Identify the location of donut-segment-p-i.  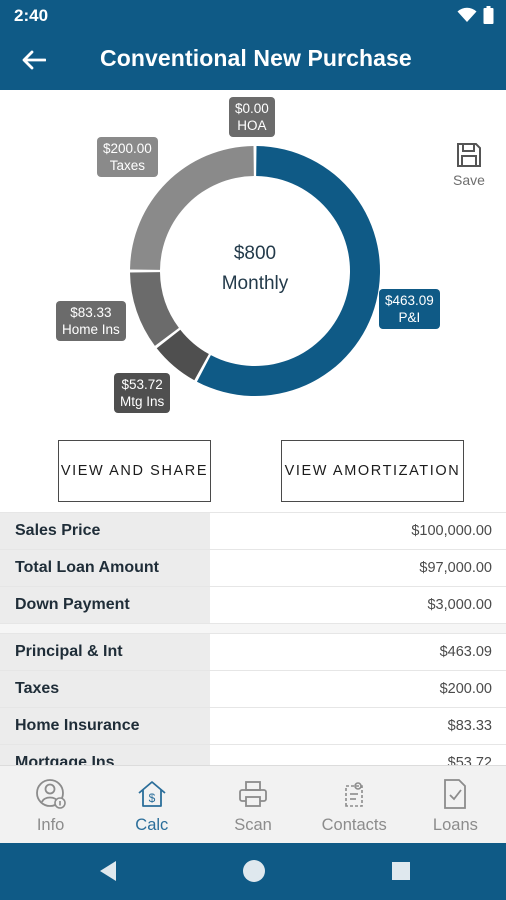
(288, 271).